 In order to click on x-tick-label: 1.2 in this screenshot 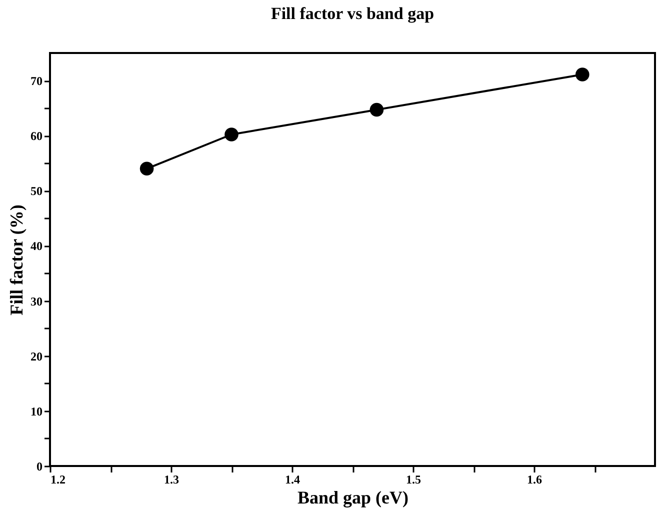, I will do `click(58, 479)`.